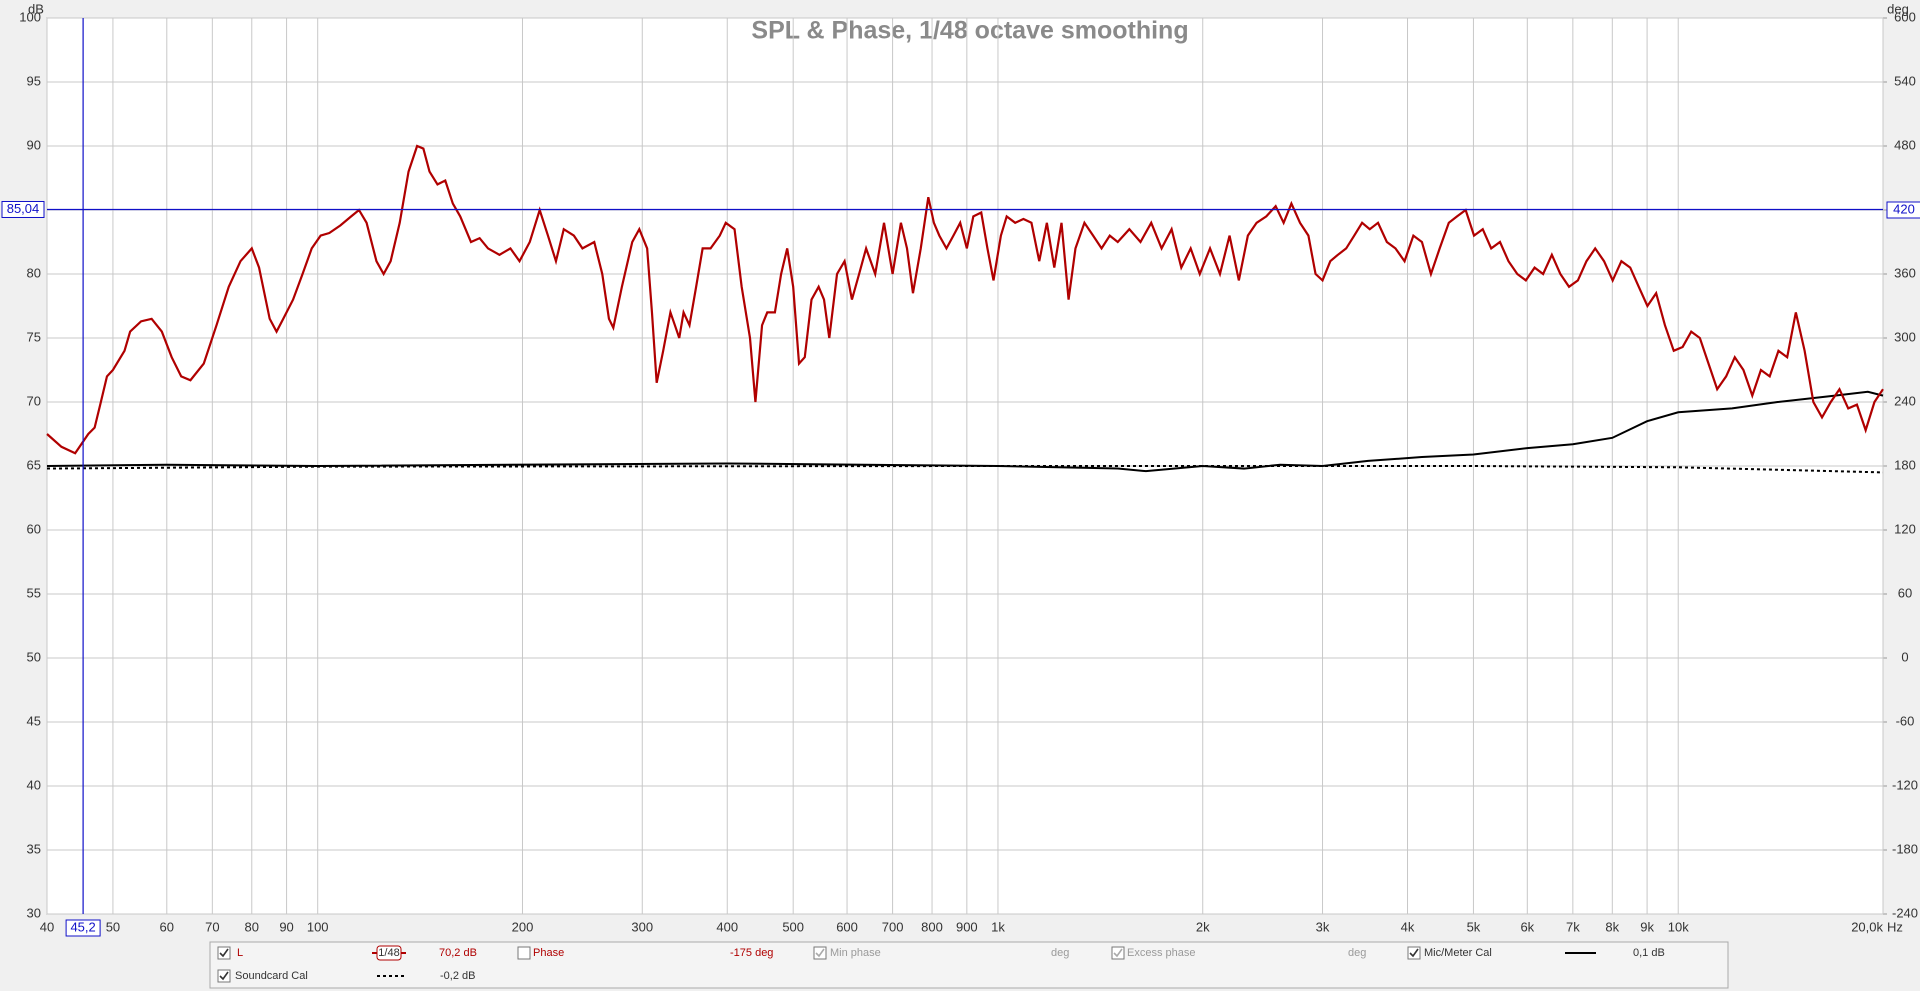 The width and height of the screenshot is (1920, 991). What do you see at coordinates (36, 8) in the screenshot?
I see `y-unit: dB` at bounding box center [36, 8].